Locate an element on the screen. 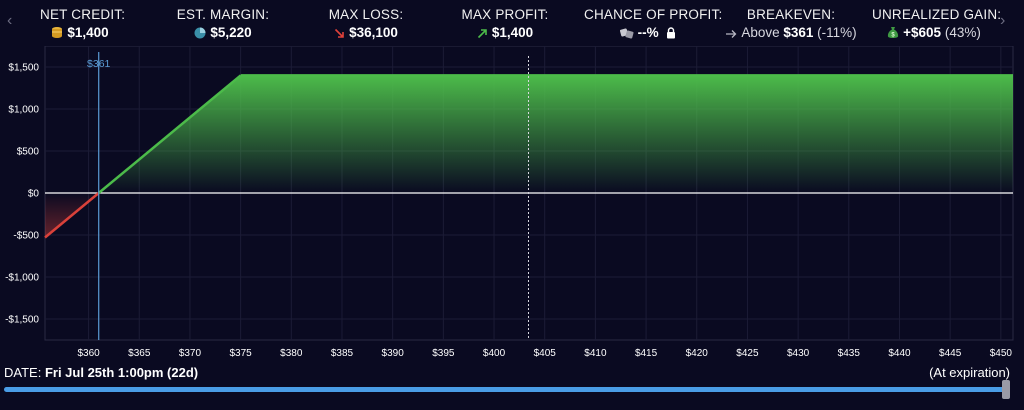 The height and width of the screenshot is (410, 1024). net-credit-stat: NET CREDIT: $1,400 is located at coordinates (83, 23).